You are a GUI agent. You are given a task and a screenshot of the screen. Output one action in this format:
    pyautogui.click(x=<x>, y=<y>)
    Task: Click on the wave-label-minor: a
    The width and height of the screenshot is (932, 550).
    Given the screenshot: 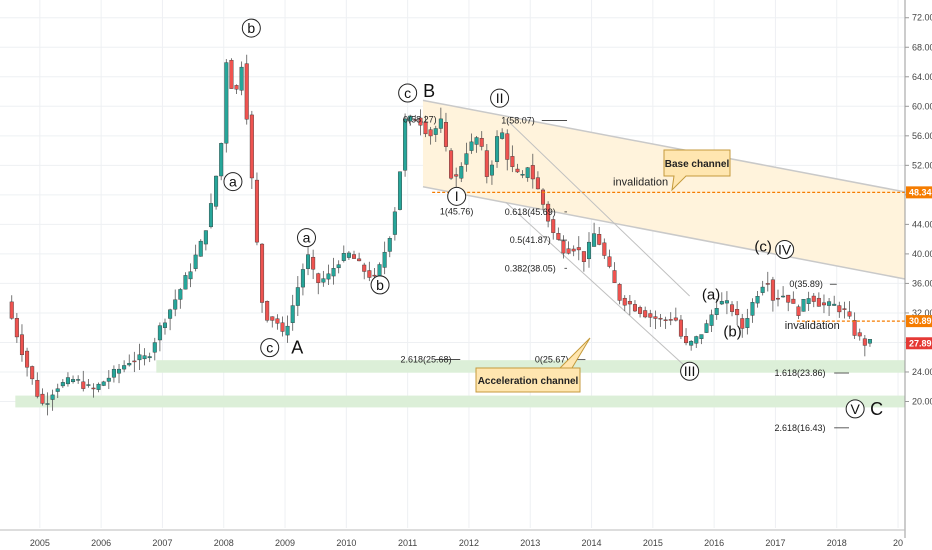 What is the action you would take?
    pyautogui.click(x=233, y=181)
    